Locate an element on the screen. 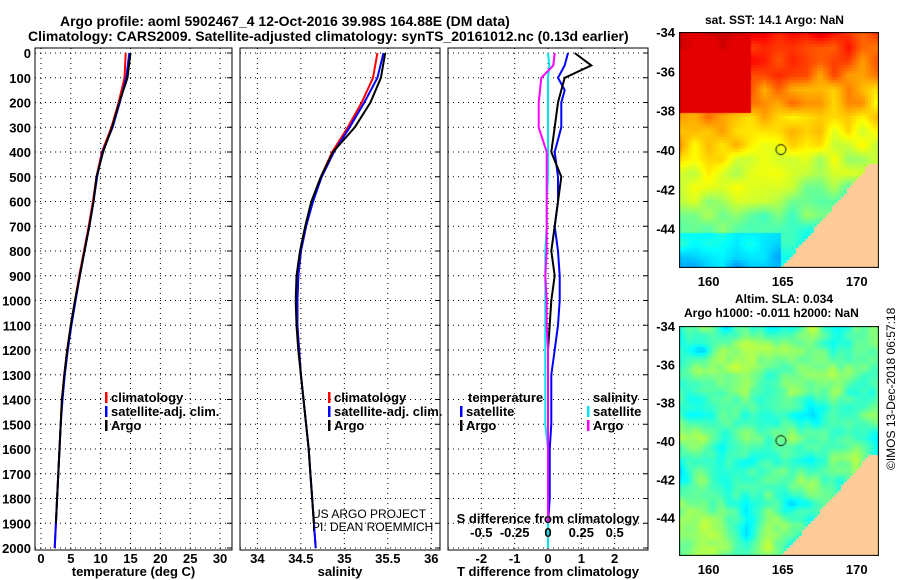 The width and height of the screenshot is (900, 580). sla-map-subtitle: Argo h1000: -0.011 h2000: NaN is located at coordinates (771, 313).